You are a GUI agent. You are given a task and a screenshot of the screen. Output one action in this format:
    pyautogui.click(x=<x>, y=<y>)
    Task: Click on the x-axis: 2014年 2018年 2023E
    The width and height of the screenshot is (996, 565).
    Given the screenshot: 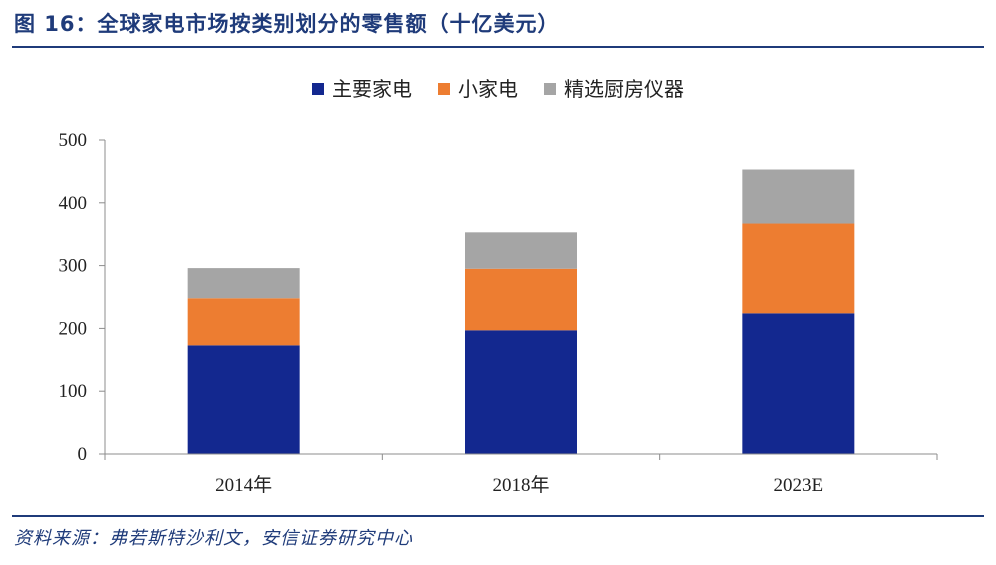 What is the action you would take?
    pyautogui.click(x=521, y=474)
    